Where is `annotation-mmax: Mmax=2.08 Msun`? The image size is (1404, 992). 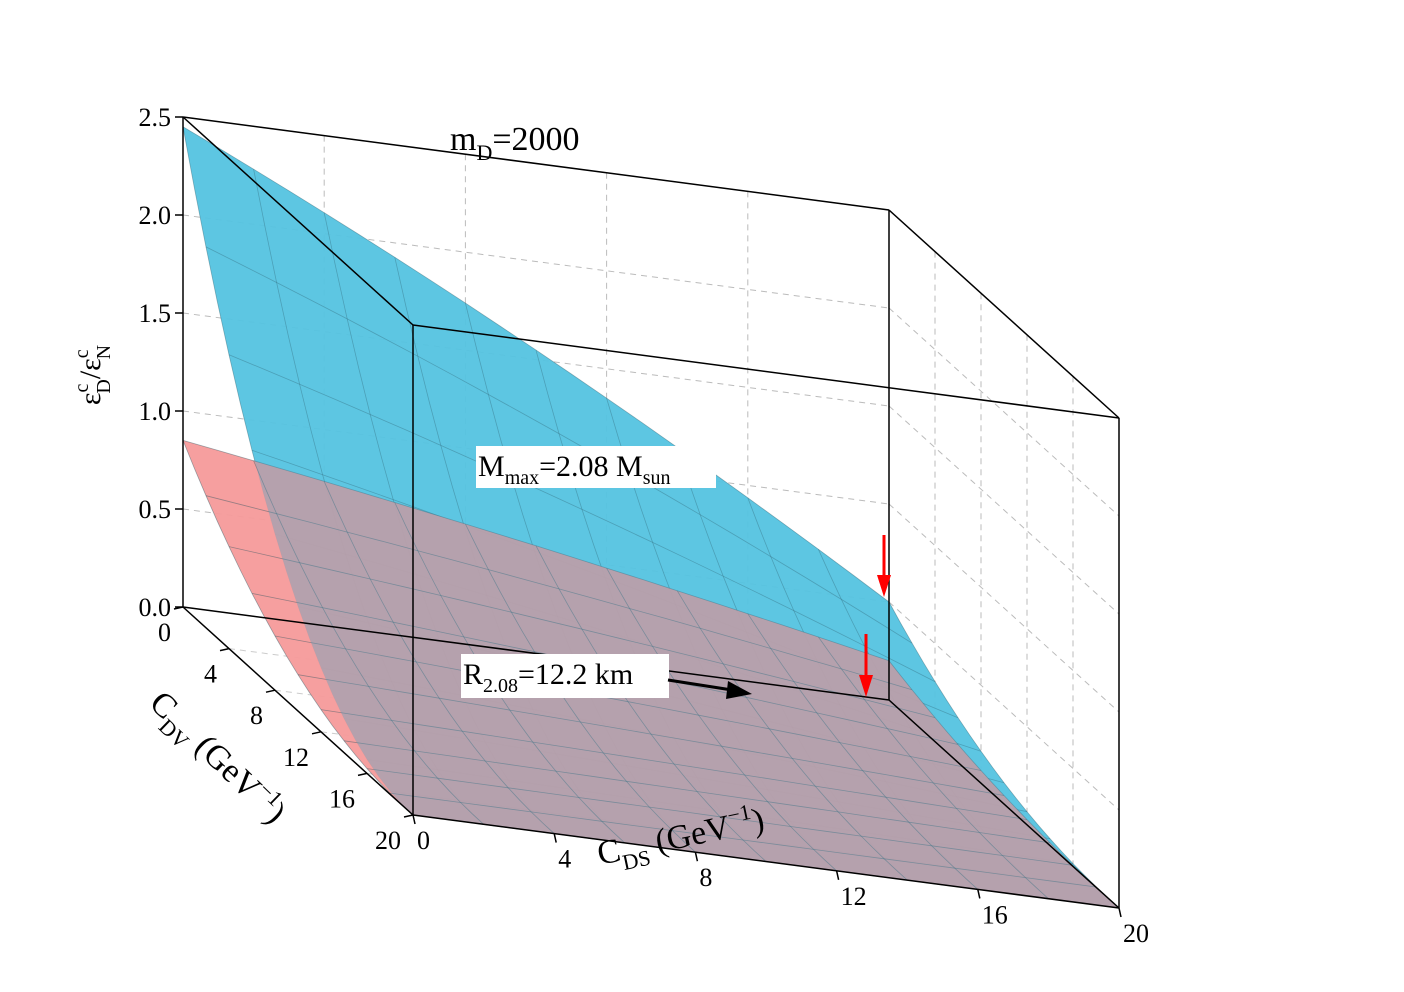 annotation-mmax: Mmax=2.08 Msun is located at coordinates (596, 467).